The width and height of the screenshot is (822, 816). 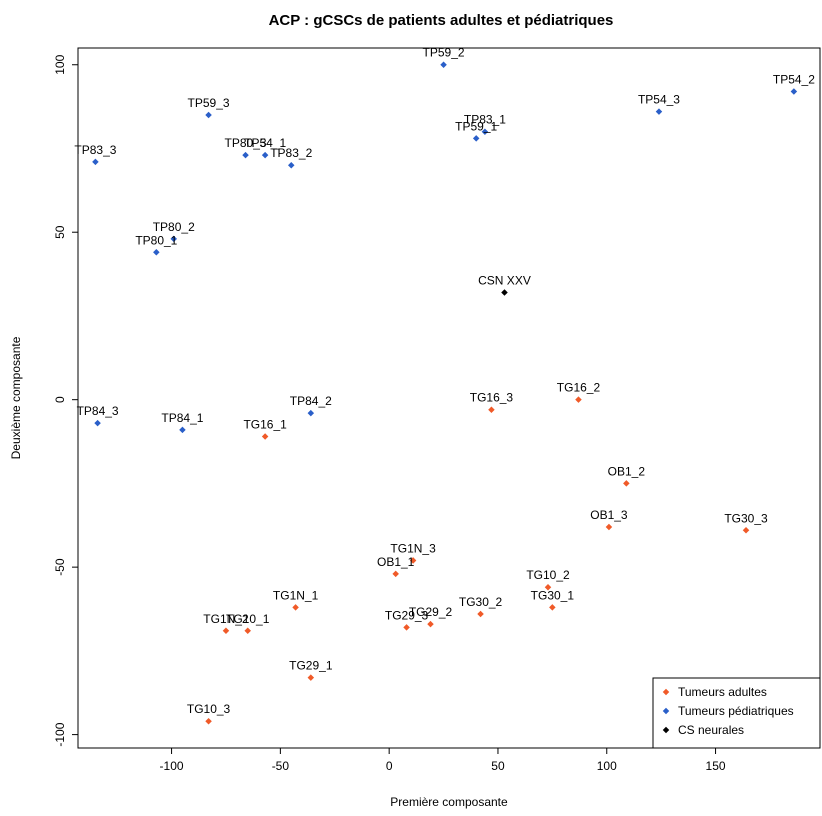 I want to click on legend-label: CS neurales, so click(x=711, y=730).